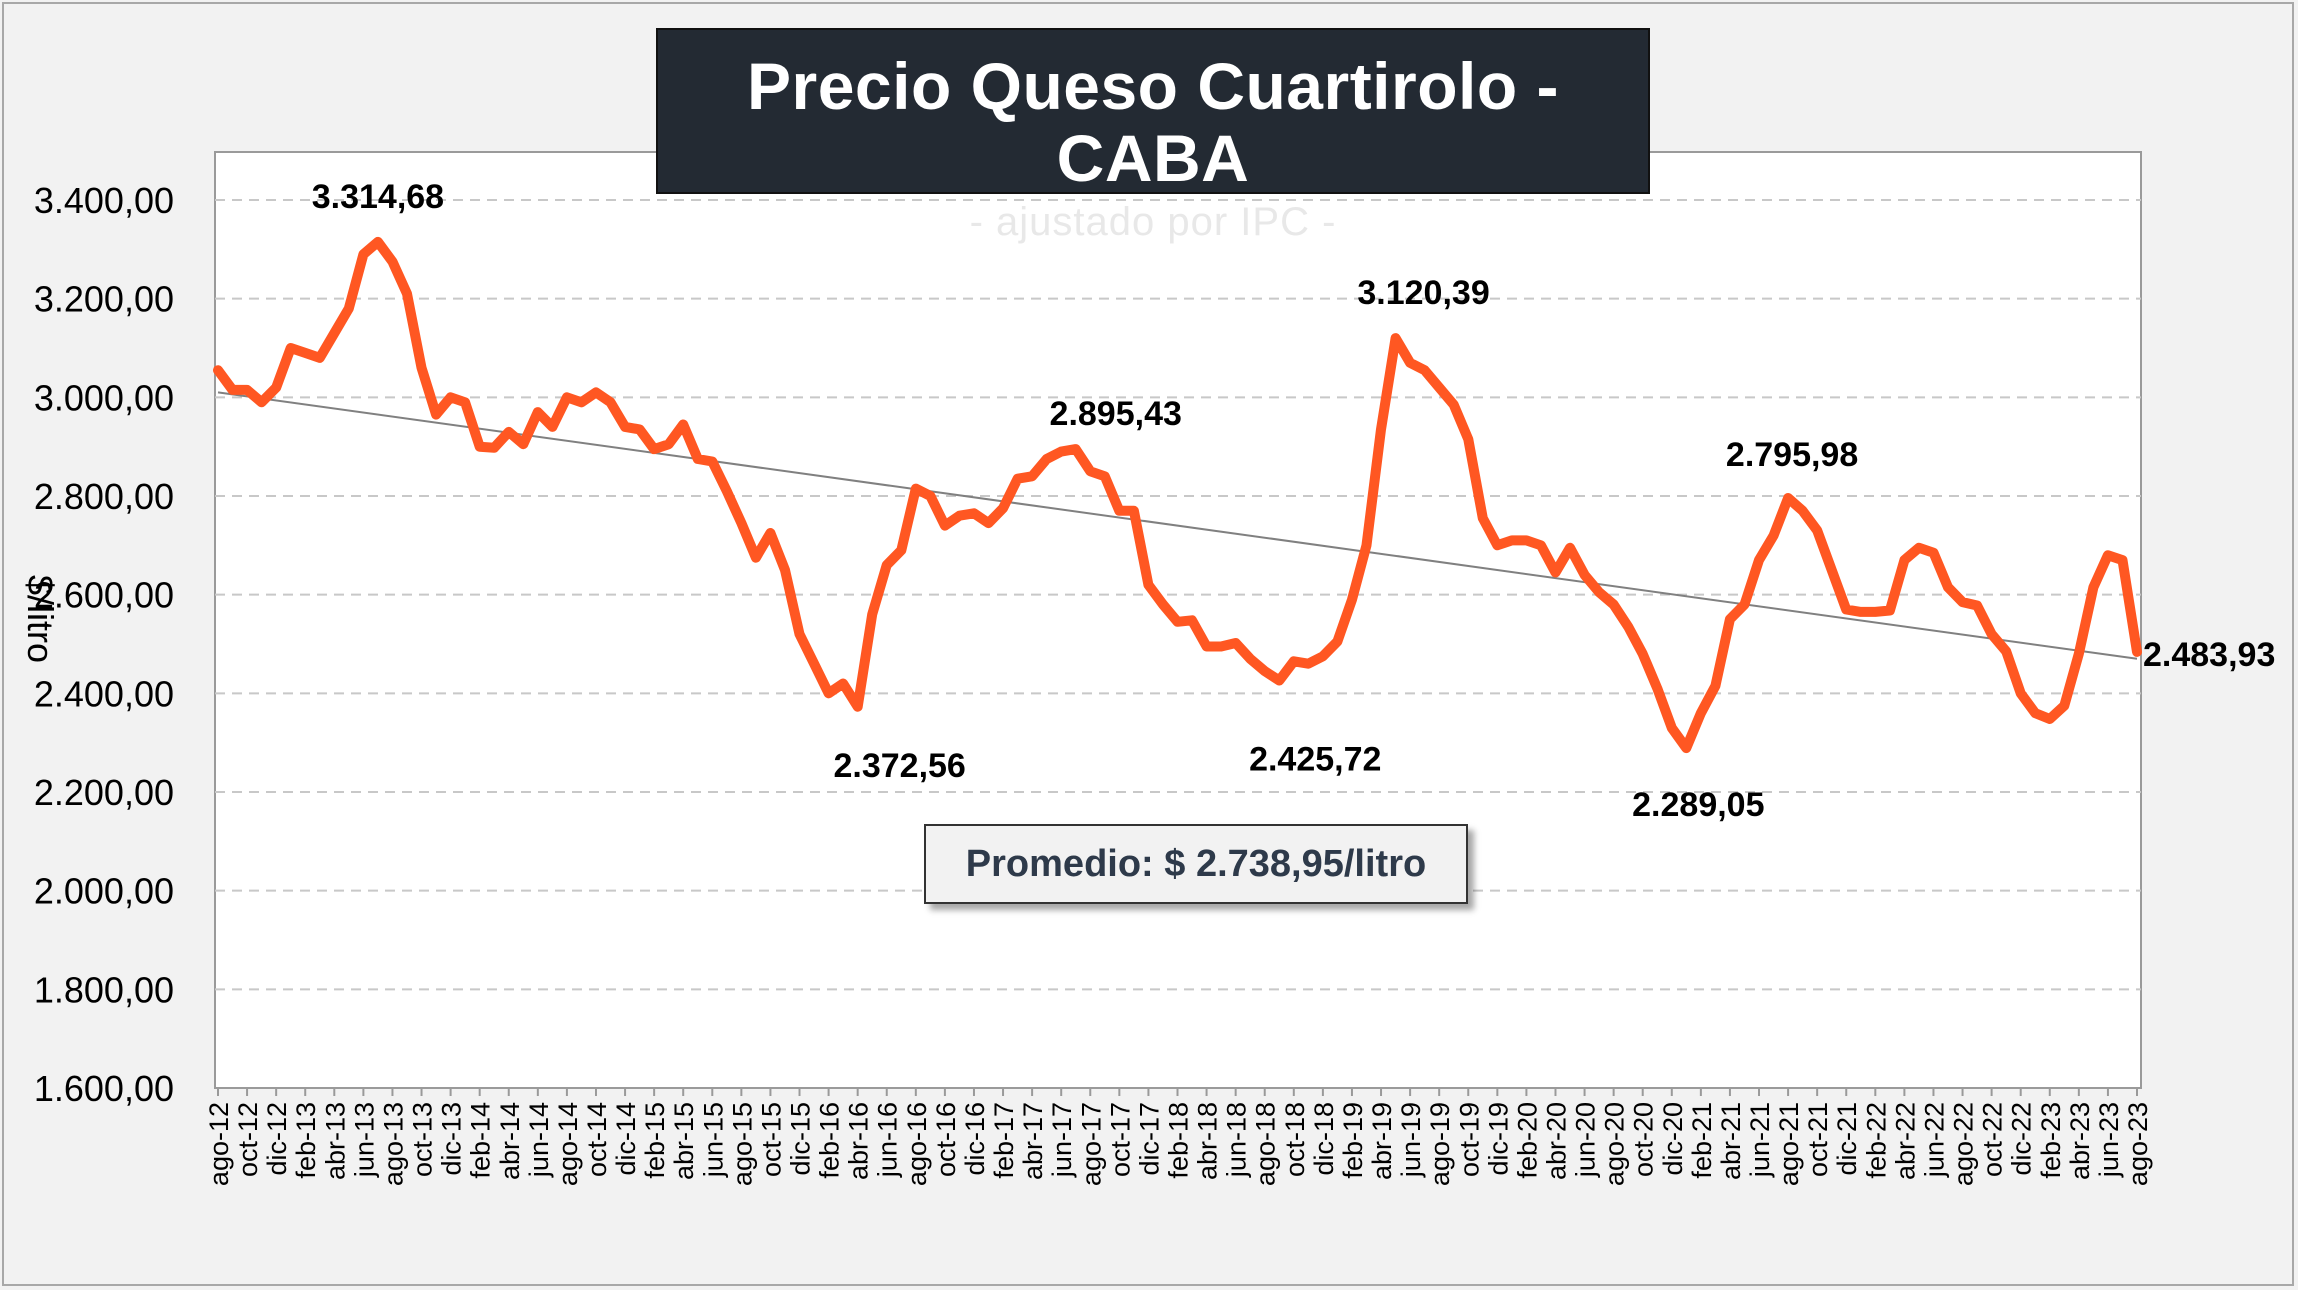 The image size is (2298, 1290). I want to click on x-tick-label: oct-19, so click(1469, 1139).